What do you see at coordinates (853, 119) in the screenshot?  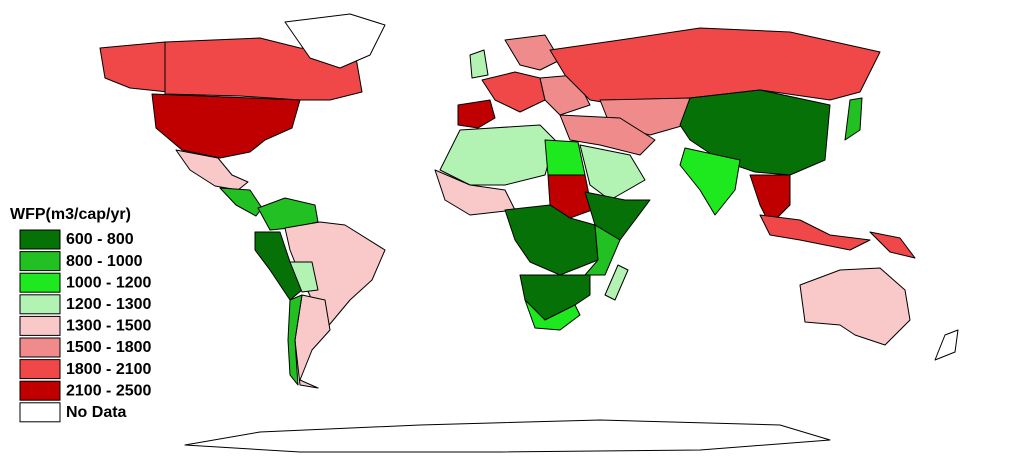 I see `japan` at bounding box center [853, 119].